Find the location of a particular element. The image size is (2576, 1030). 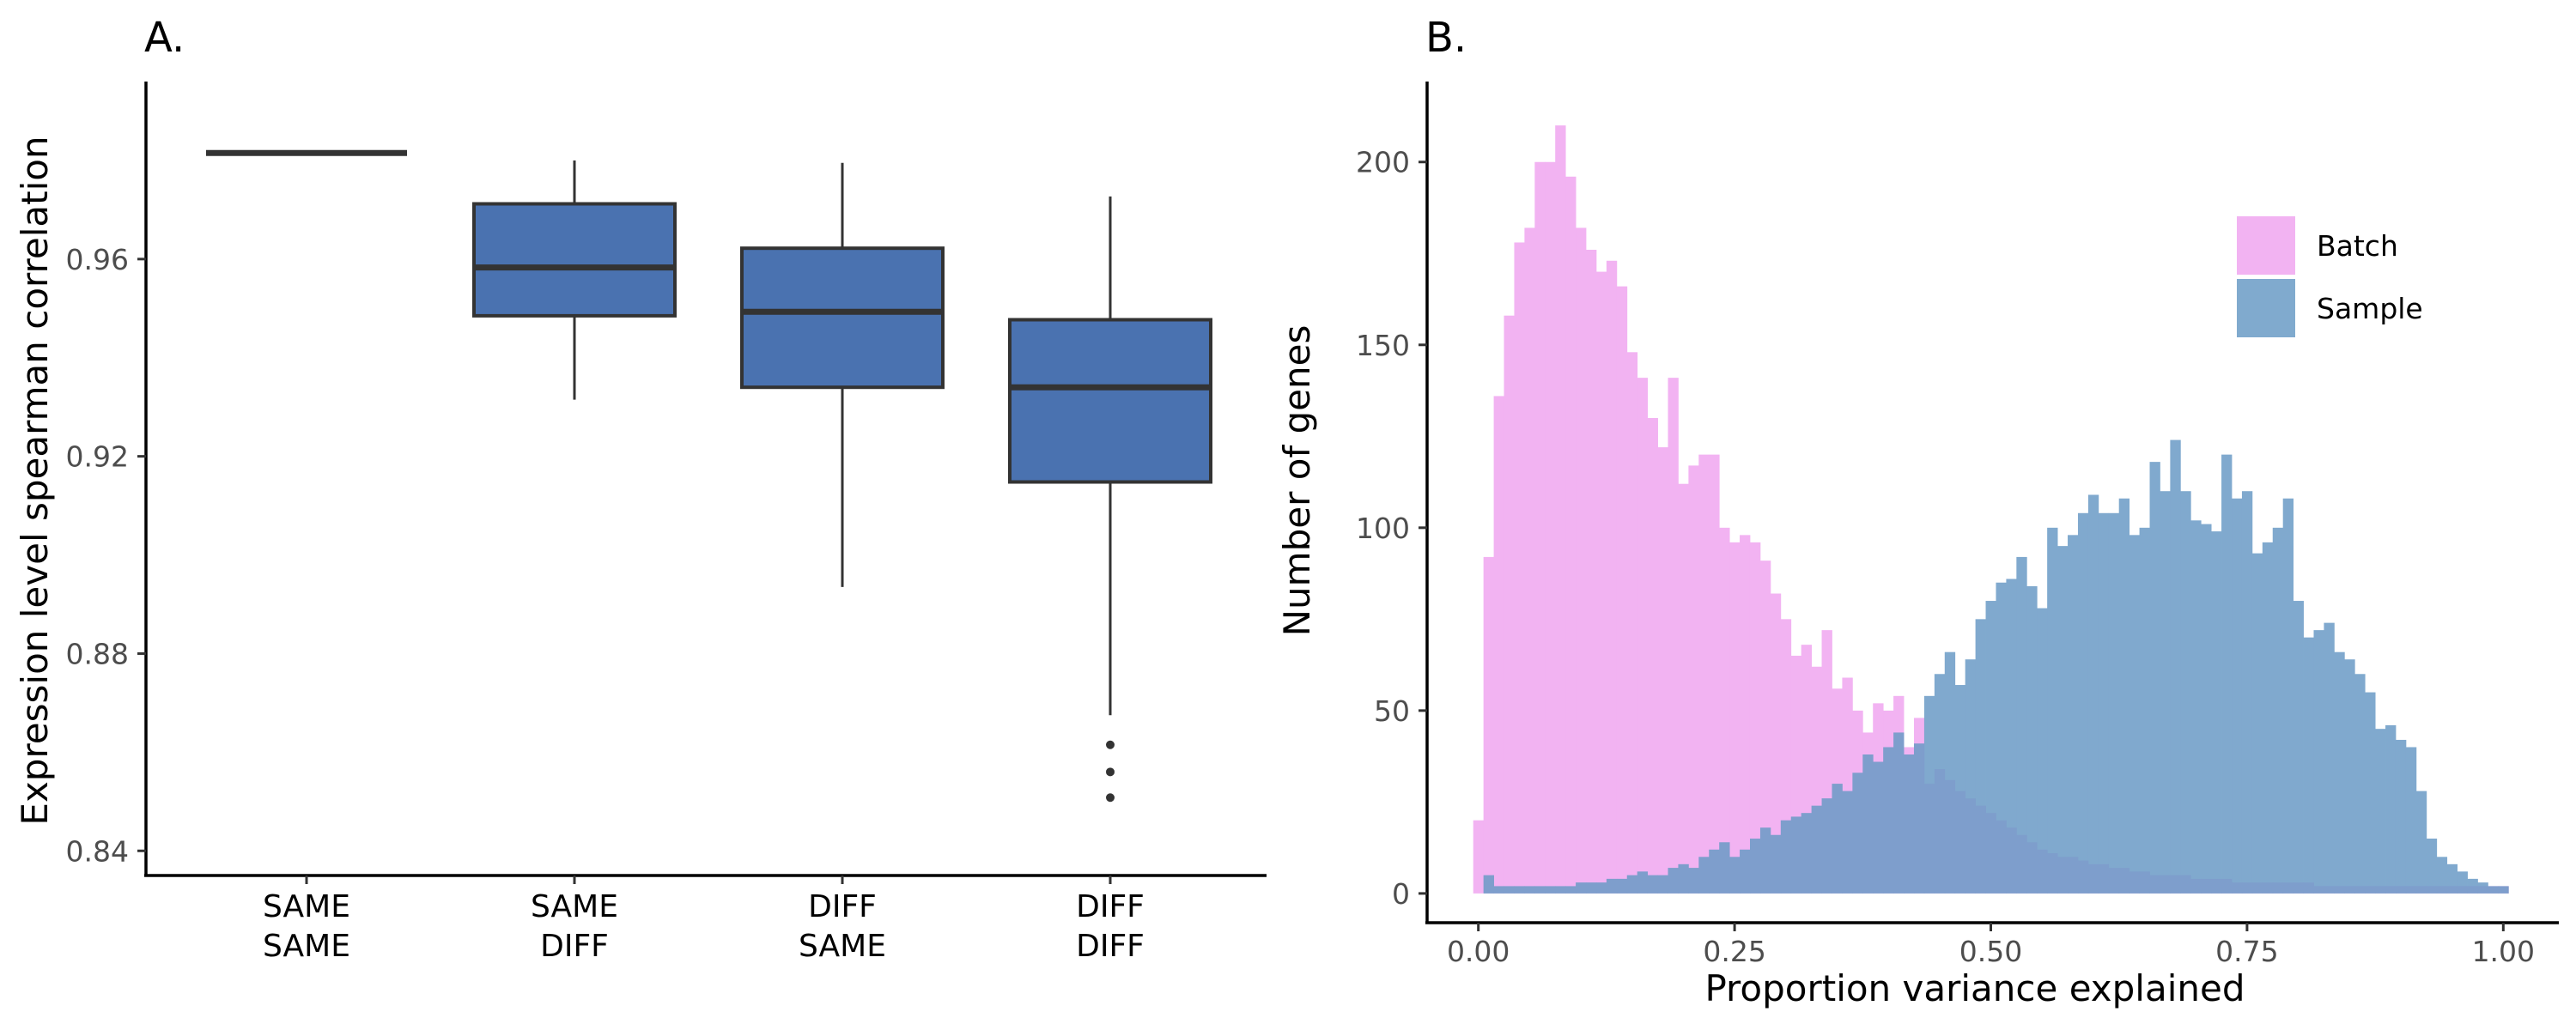

panel-a-y-tick-label: 0.96 is located at coordinates (98, 259).